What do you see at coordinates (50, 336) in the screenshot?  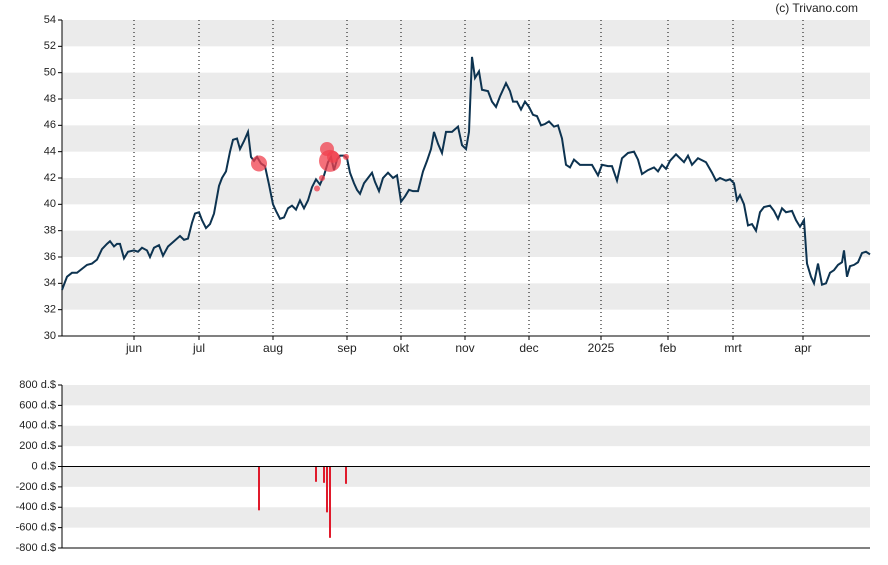 I see `y-tick-label: 30` at bounding box center [50, 336].